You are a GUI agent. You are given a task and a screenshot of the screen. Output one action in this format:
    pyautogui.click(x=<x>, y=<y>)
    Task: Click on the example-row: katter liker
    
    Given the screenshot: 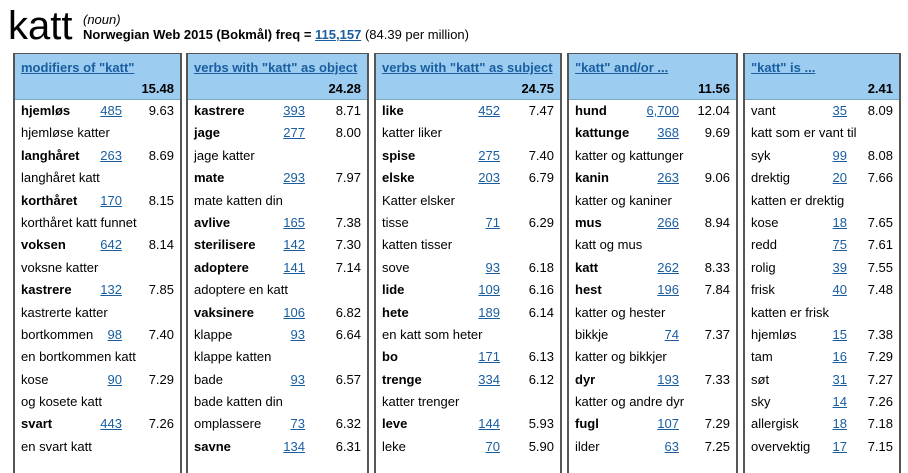 What is the action you would take?
    pyautogui.click(x=468, y=133)
    